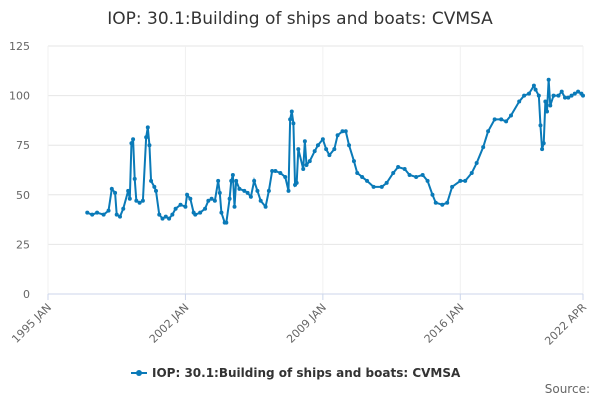 The height and width of the screenshot is (400, 600). What do you see at coordinates (139, 373) in the screenshot?
I see `legend-marker` at bounding box center [139, 373].